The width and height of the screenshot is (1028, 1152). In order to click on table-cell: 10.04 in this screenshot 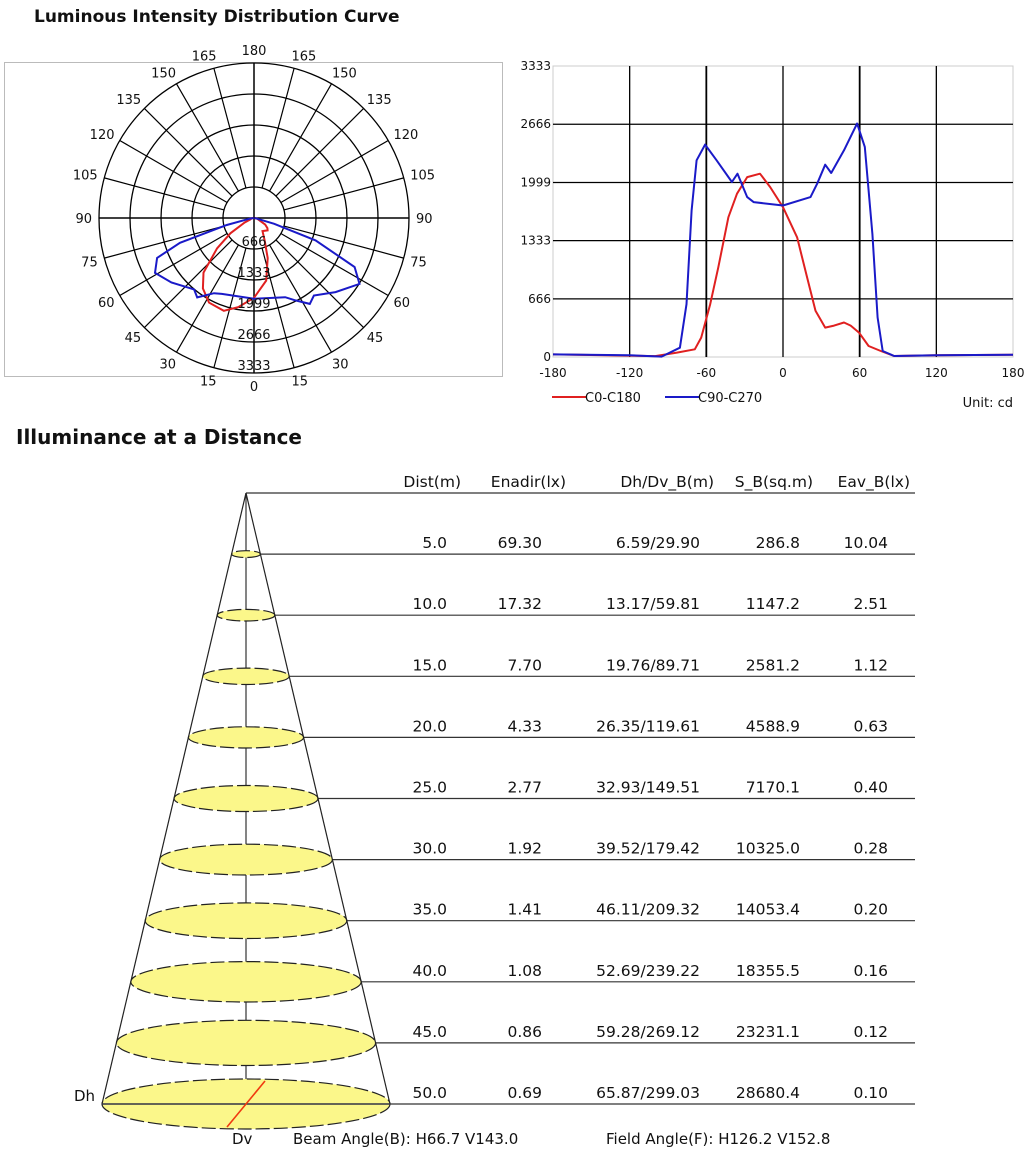, I will do `click(866, 543)`.